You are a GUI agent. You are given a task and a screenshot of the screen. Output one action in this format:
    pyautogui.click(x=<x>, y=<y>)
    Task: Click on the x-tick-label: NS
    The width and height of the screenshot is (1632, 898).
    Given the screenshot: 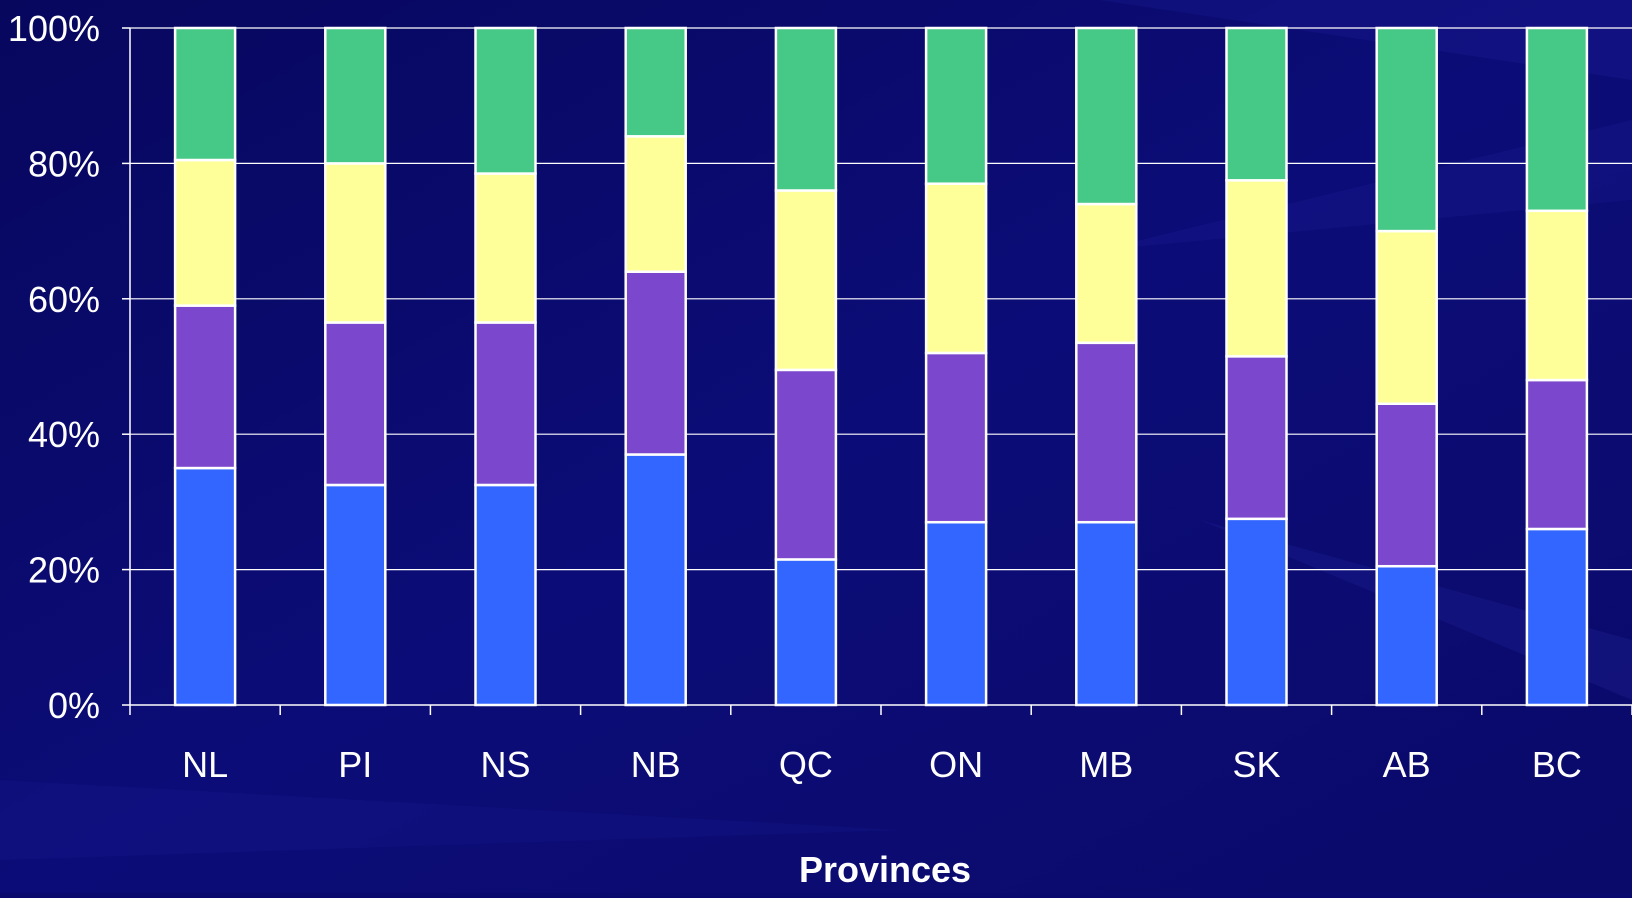 What is the action you would take?
    pyautogui.click(x=505, y=764)
    